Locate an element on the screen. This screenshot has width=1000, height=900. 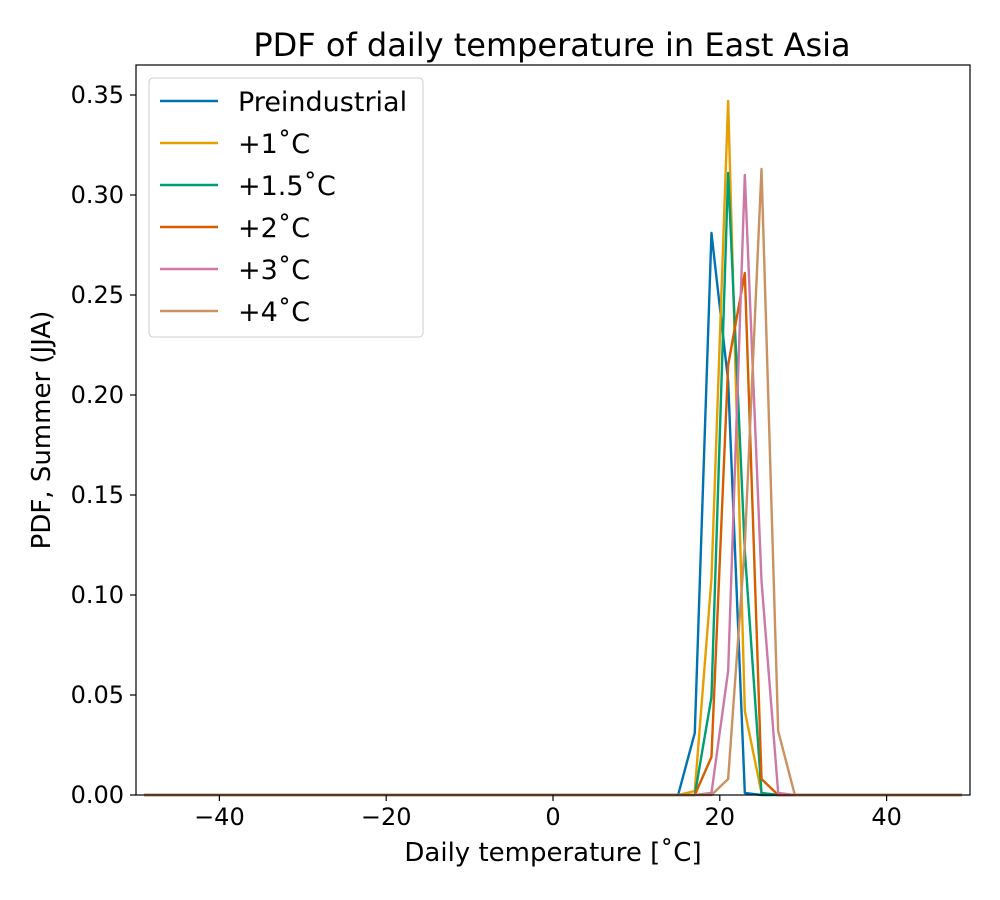
x-axis: −40 −20 0 20 40 is located at coordinates (548, 813).